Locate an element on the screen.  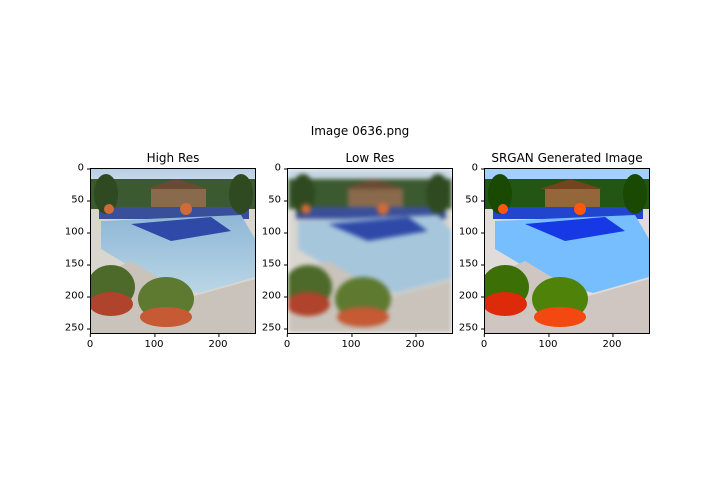
pool-image-srgan is located at coordinates (567, 251).